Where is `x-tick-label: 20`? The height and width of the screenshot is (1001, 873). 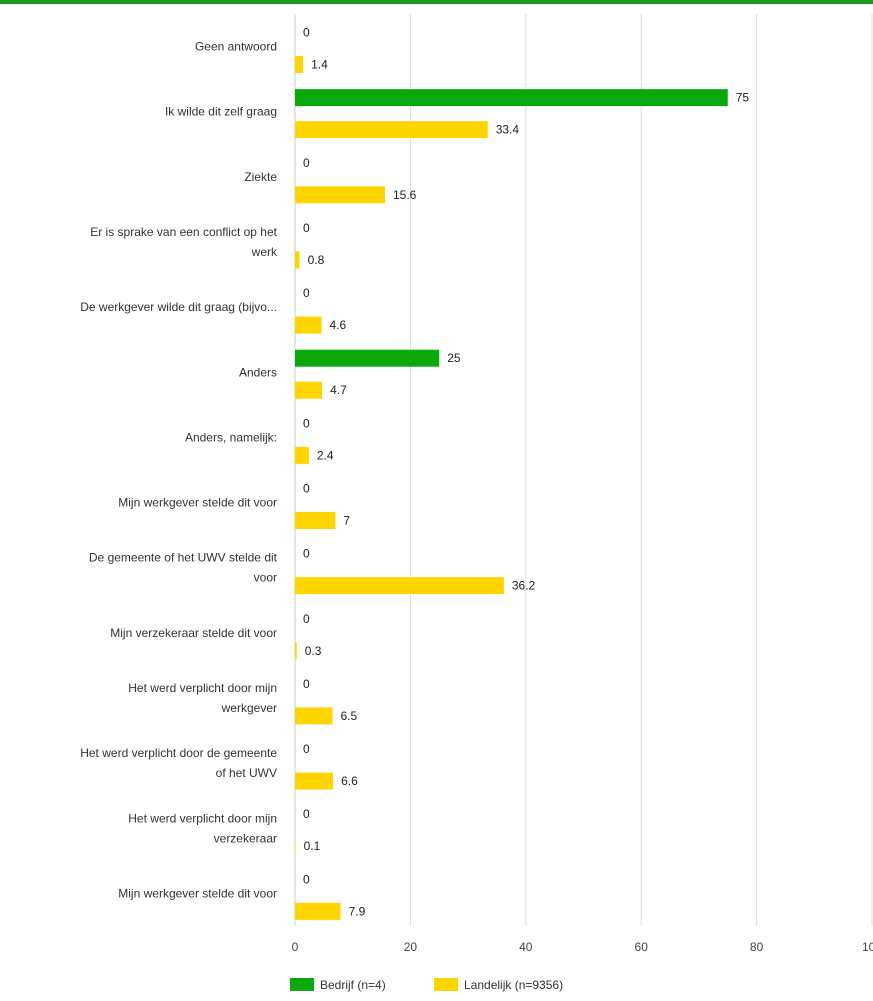 x-tick-label: 20 is located at coordinates (411, 947).